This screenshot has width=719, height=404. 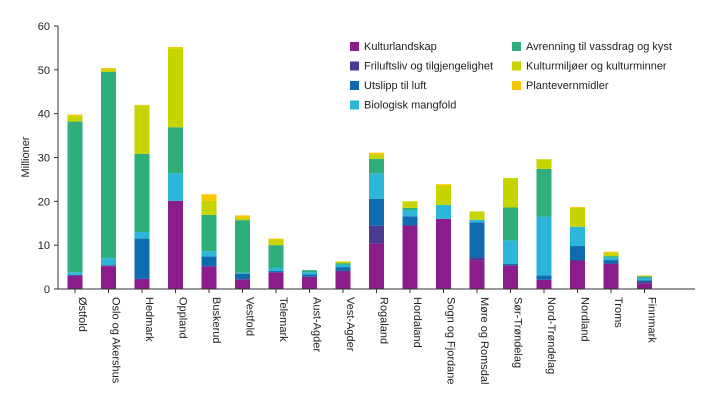 I want to click on x-tick-label: Vest-Agder, so click(x=350, y=324).